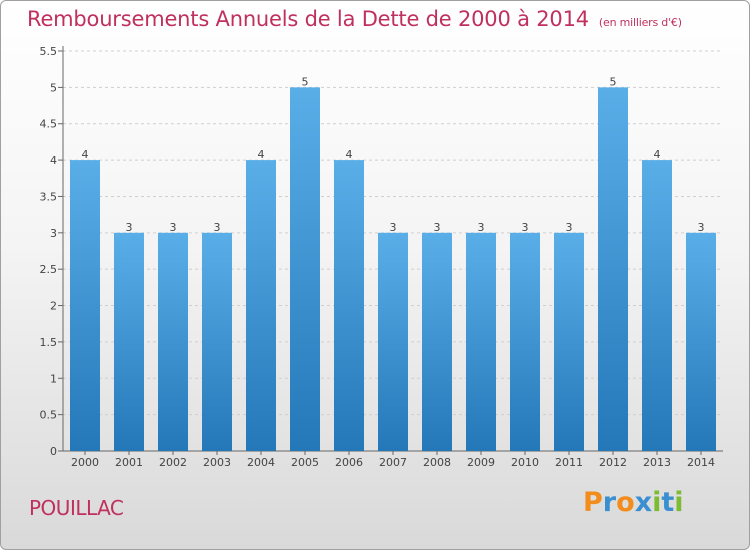  I want to click on value-label-2014: 3, so click(701, 227).